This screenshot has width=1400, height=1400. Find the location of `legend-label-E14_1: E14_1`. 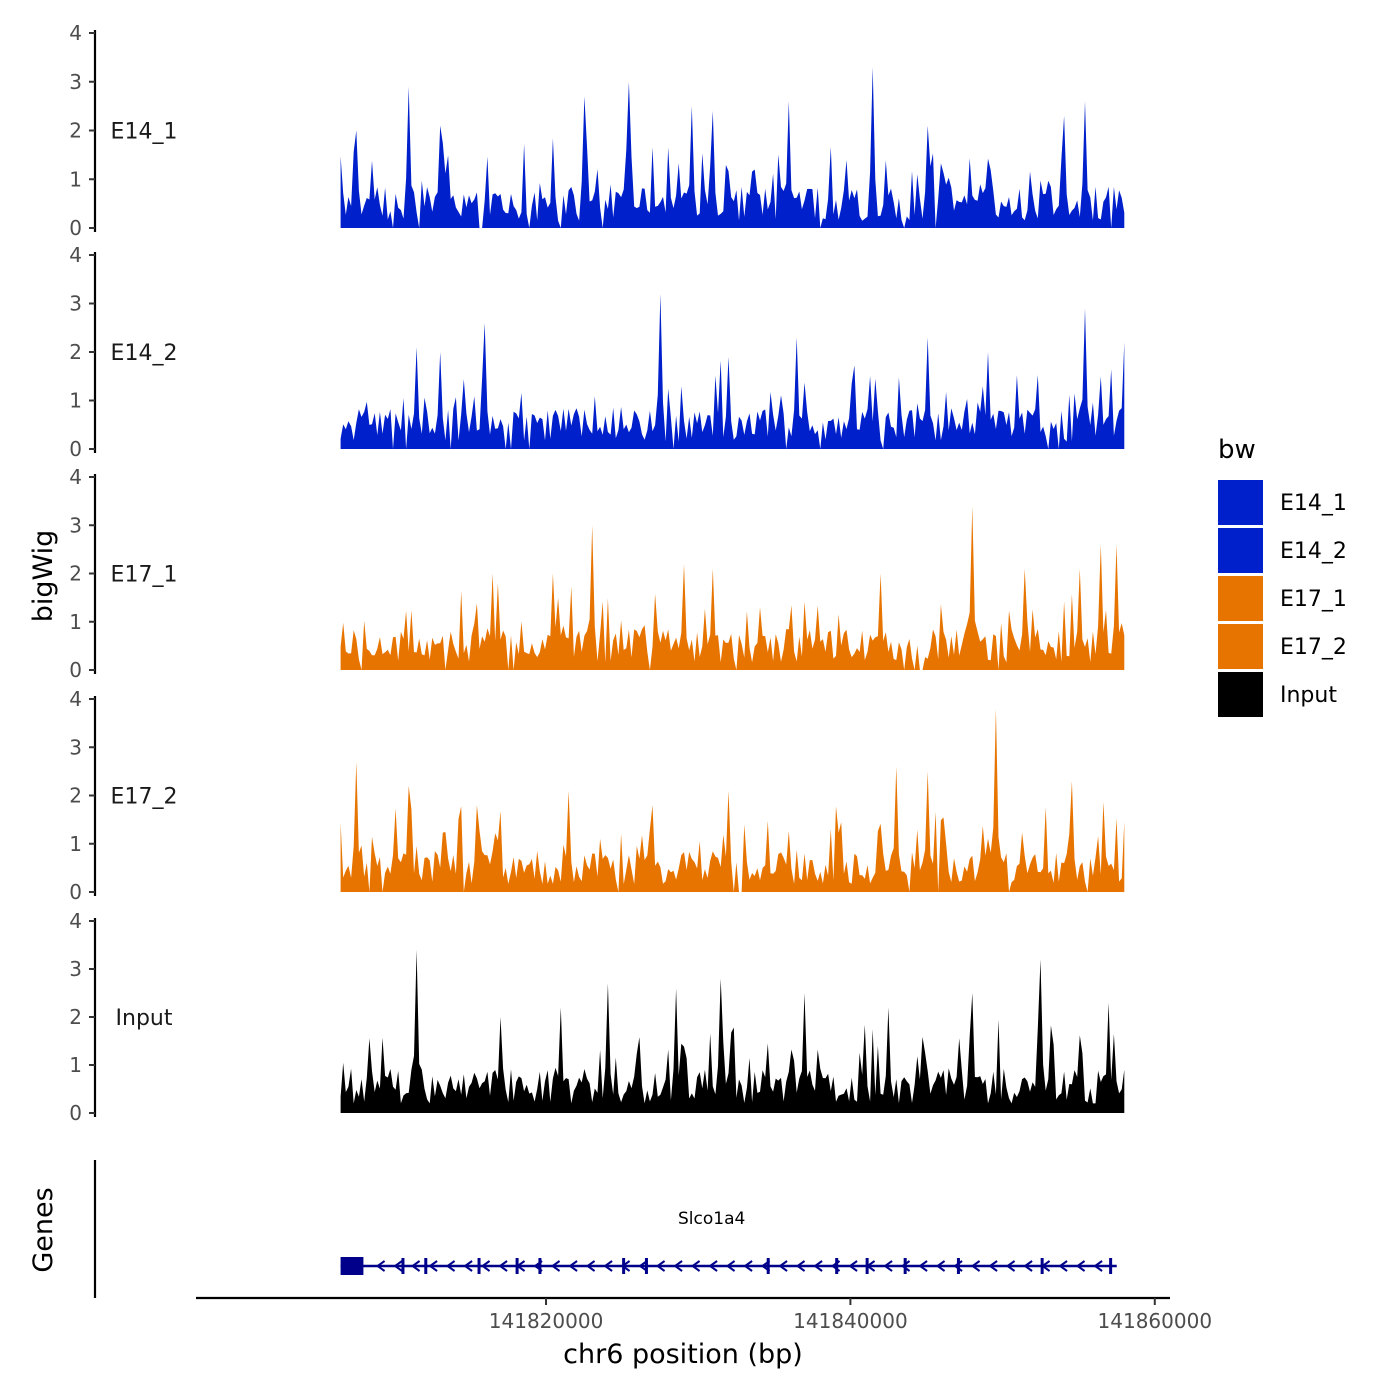

legend-label-E14_1: E14_1 is located at coordinates (1313, 503).